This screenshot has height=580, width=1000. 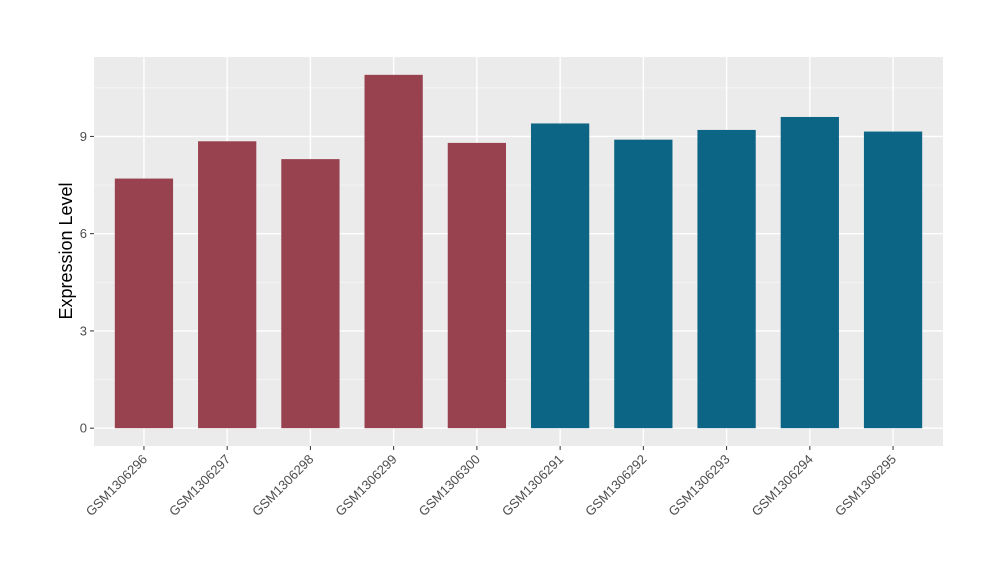 I want to click on bar-GSM1306298, so click(x=310, y=294).